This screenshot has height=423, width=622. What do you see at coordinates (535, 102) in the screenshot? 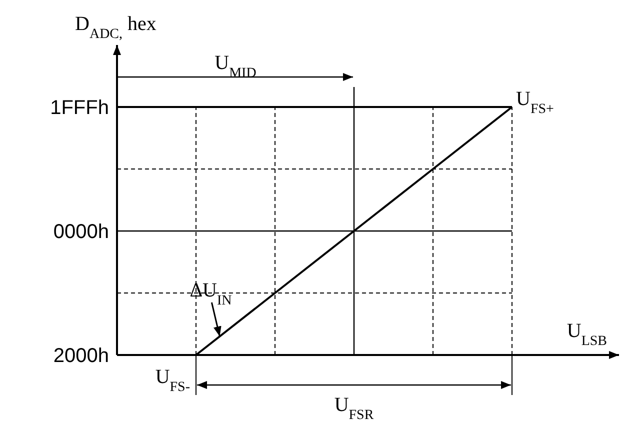
I see `annotation: U$_{FS+}$` at bounding box center [535, 102].